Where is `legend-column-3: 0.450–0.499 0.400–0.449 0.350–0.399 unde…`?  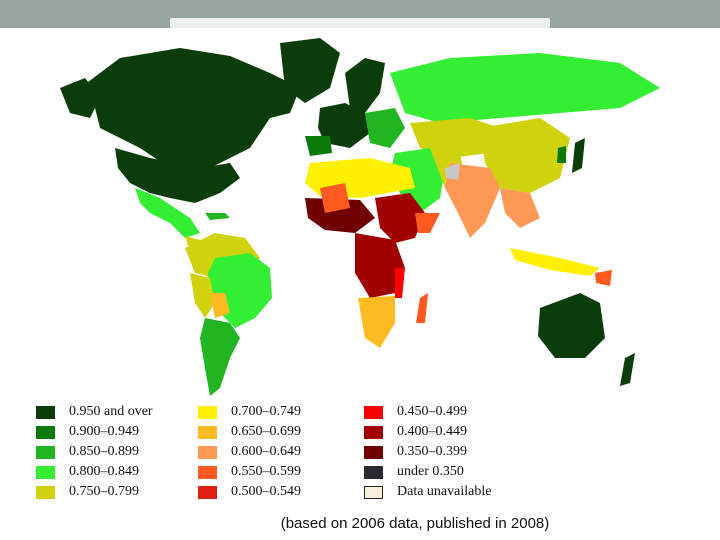 legend-column-3: 0.450–0.499 0.400–0.449 0.350–0.399 unde… is located at coordinates (427, 452).